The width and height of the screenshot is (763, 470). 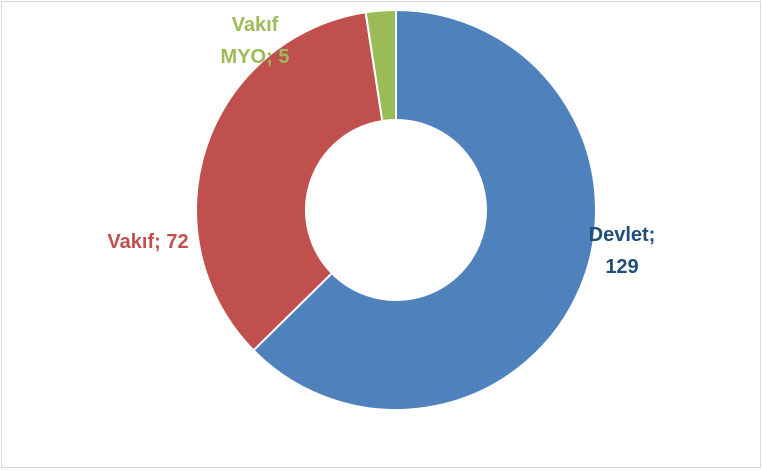 What do you see at coordinates (622, 235) in the screenshot?
I see `data-label-line: Devlet;` at bounding box center [622, 235].